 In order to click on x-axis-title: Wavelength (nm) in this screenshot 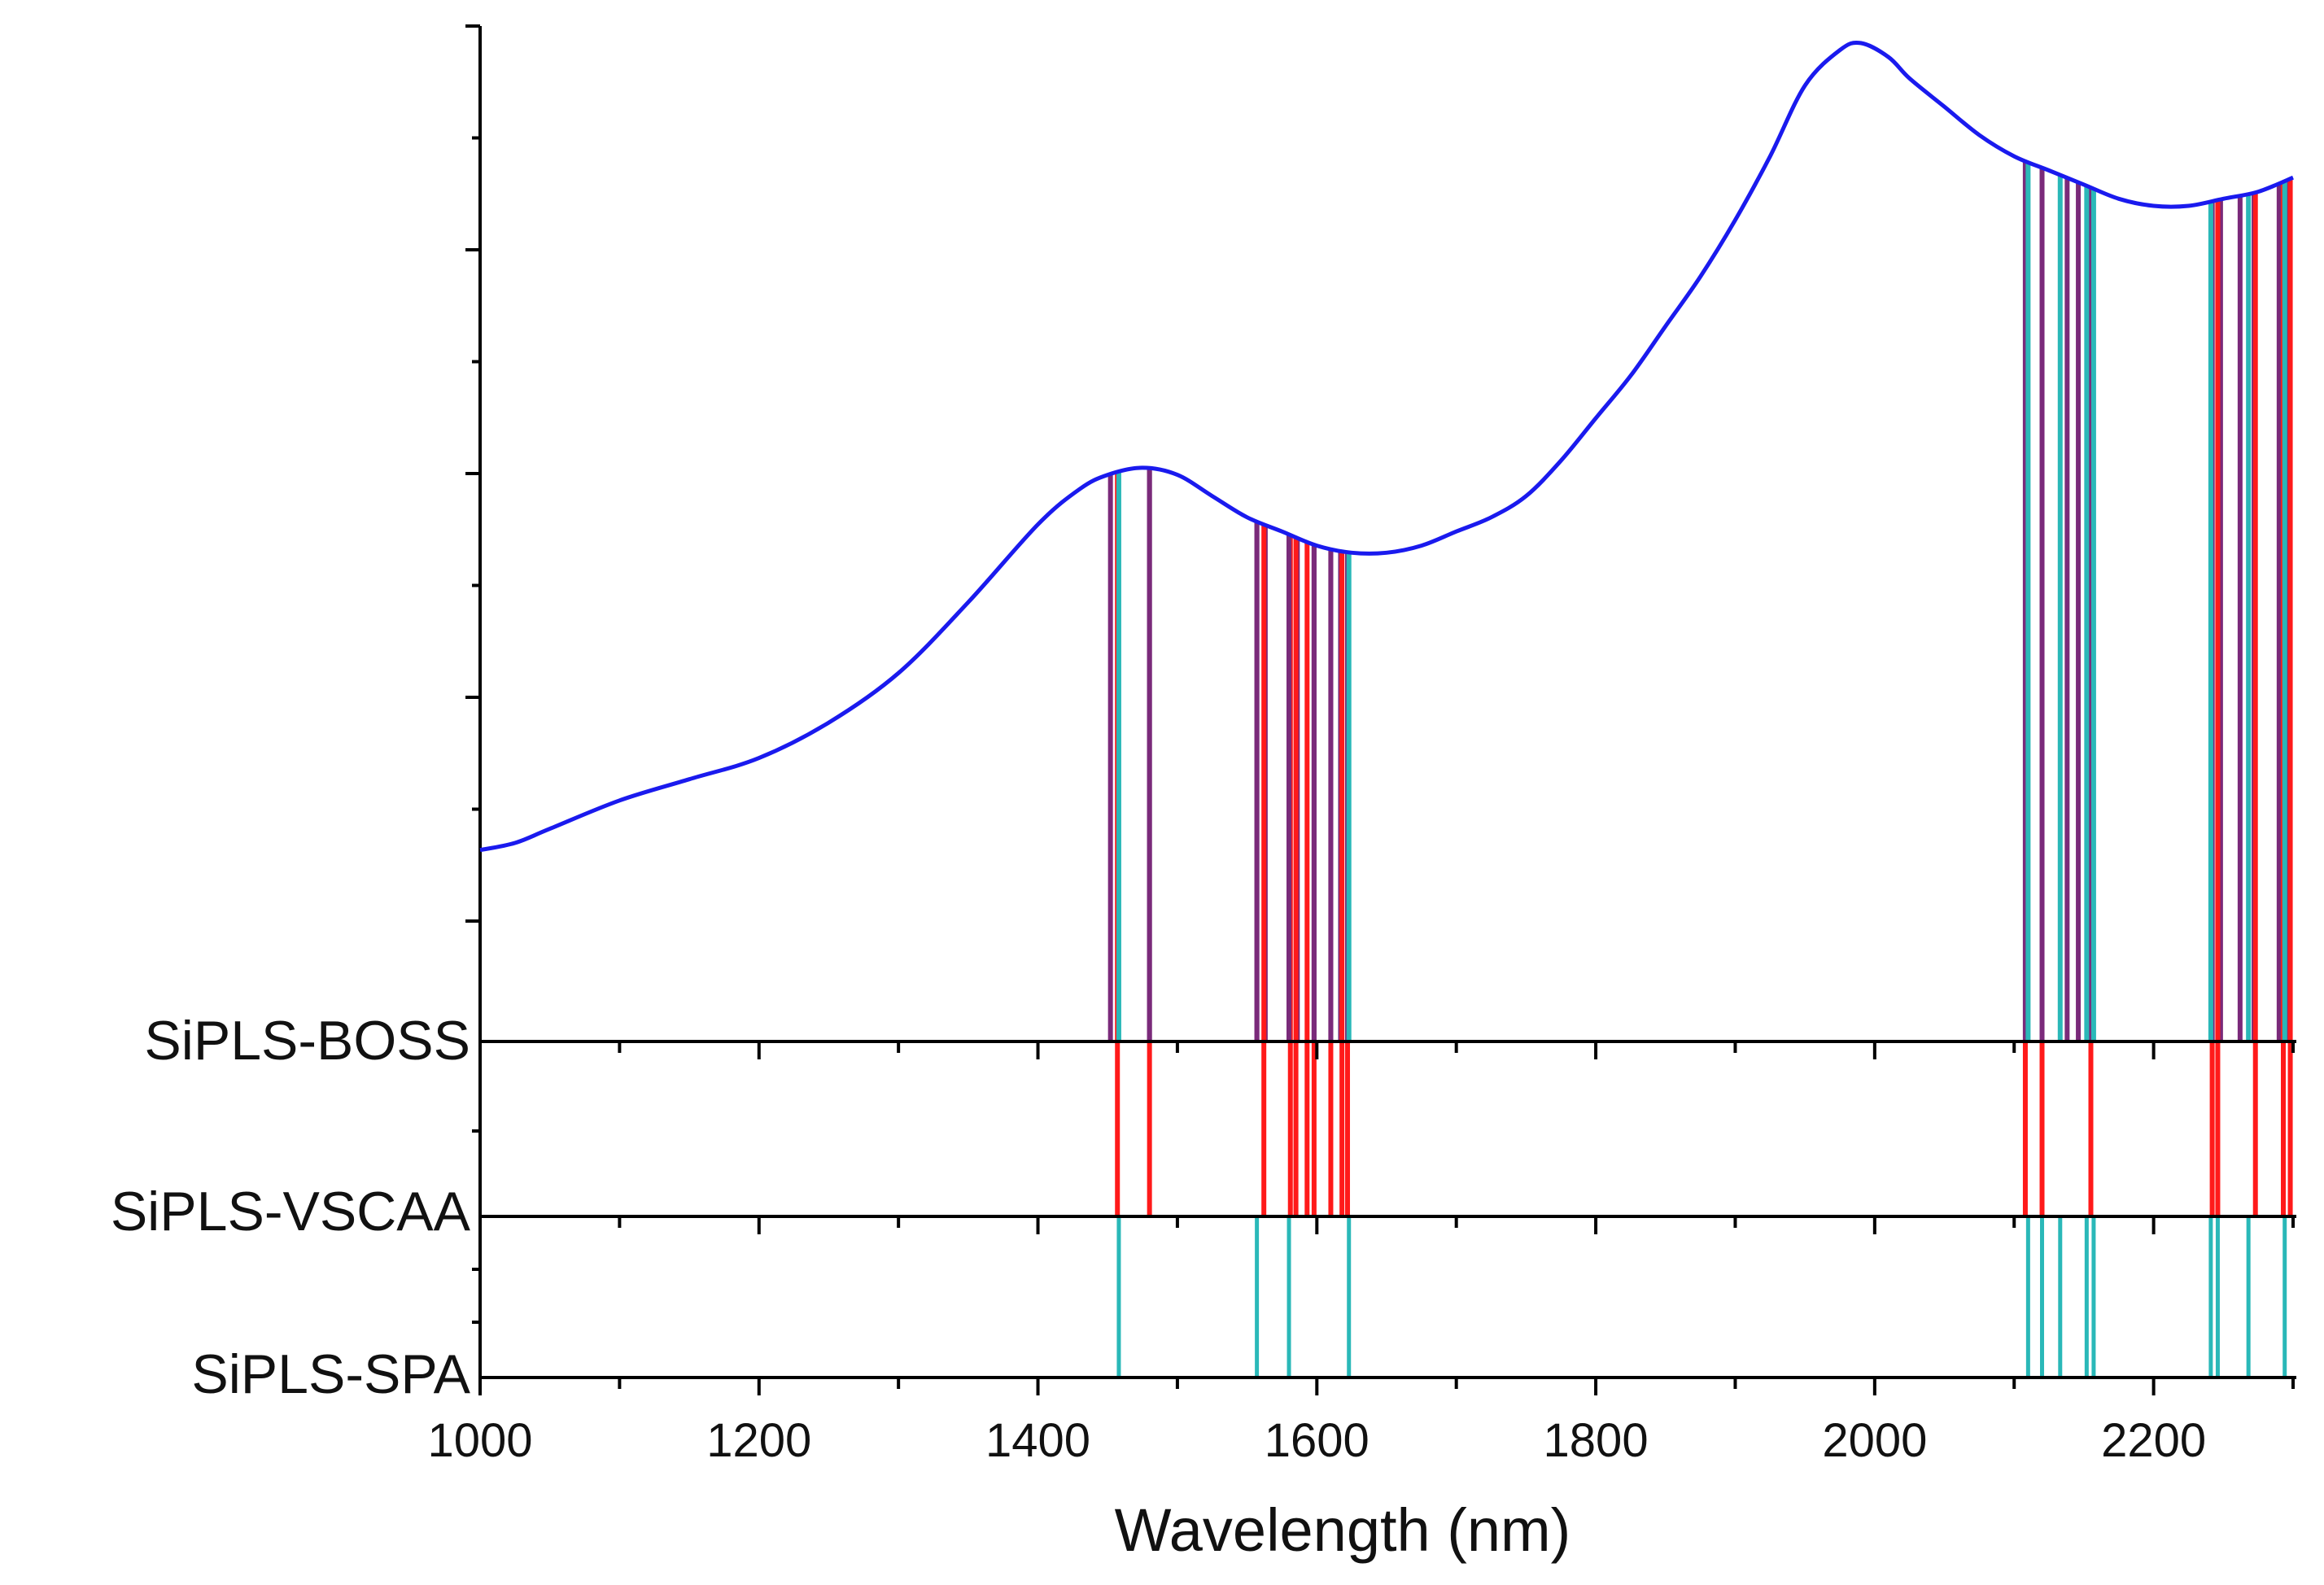, I will do `click(1343, 1530)`.